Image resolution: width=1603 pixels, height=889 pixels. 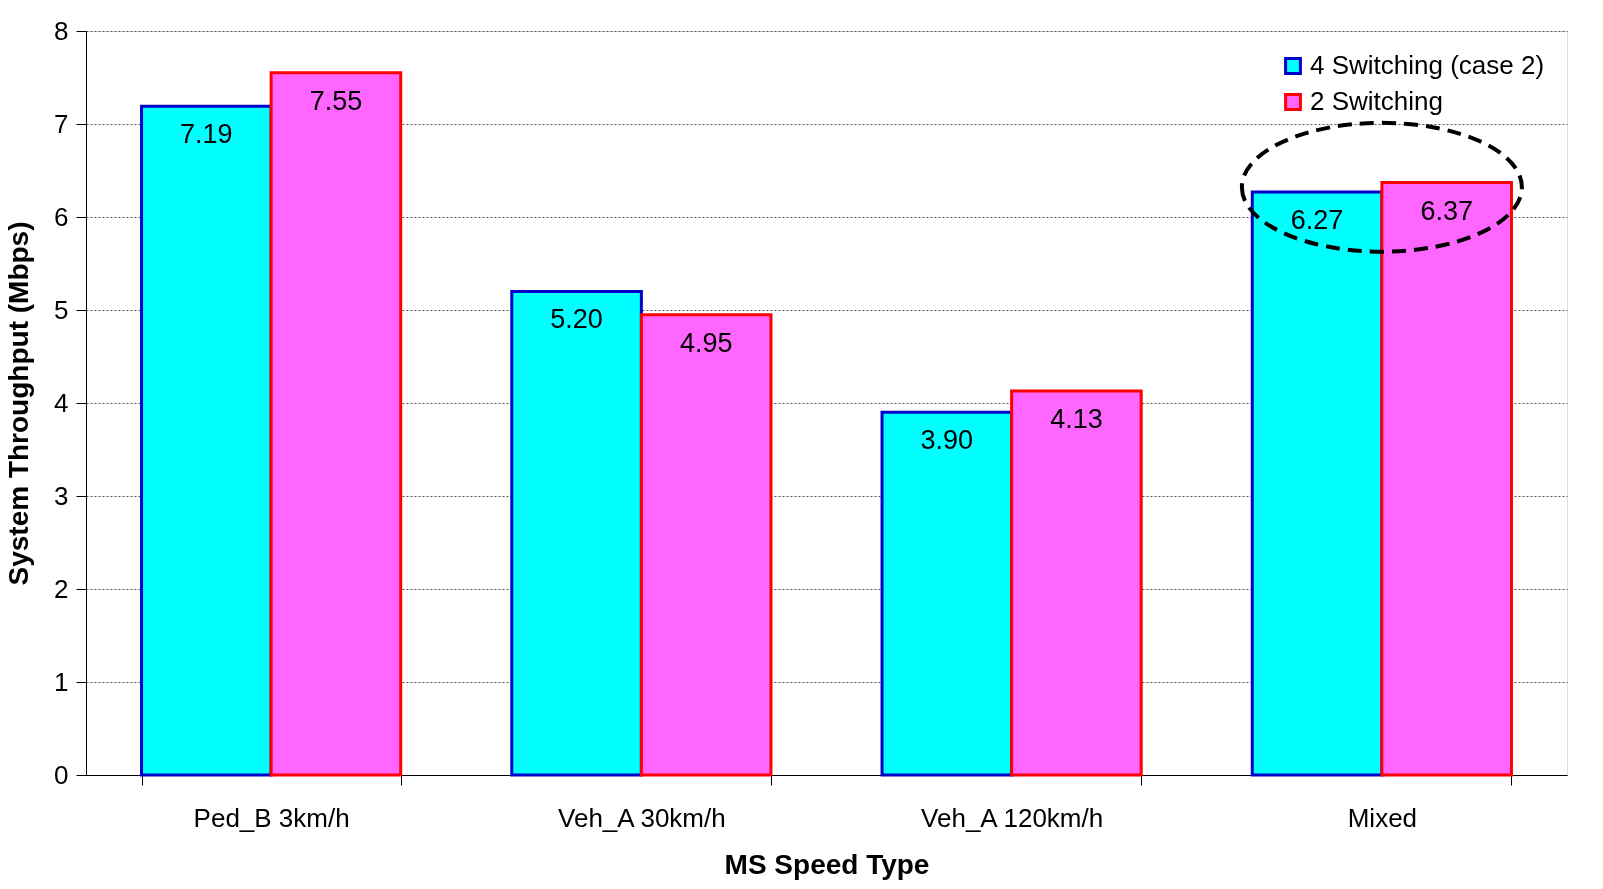 I want to click on x-tick-label: Veh_A 30km/h, so click(x=642, y=817).